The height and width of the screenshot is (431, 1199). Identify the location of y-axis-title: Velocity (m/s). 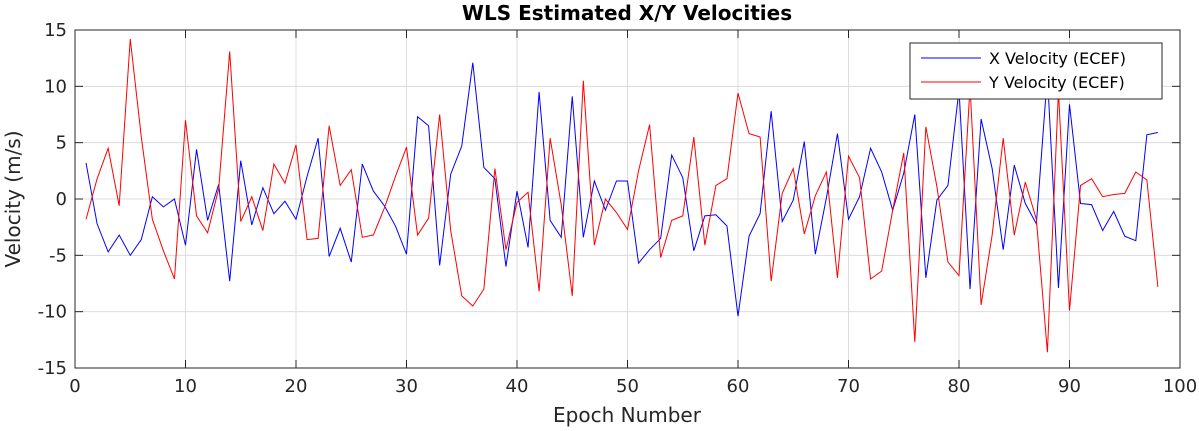
(13, 198).